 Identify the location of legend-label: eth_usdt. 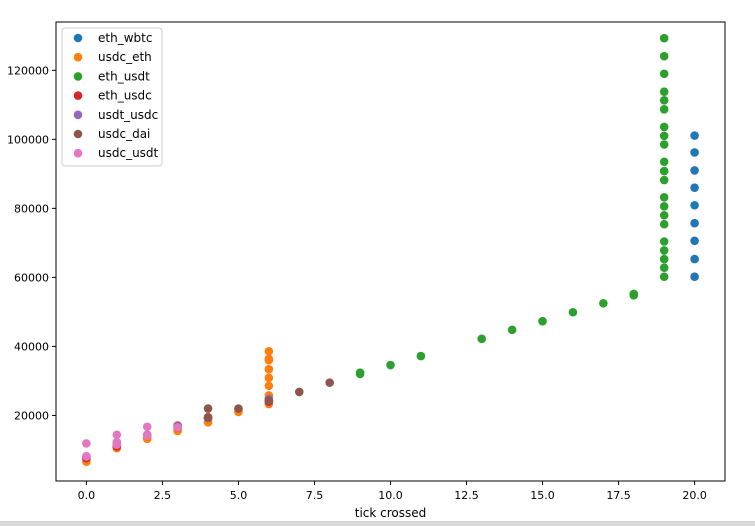
(124, 76).